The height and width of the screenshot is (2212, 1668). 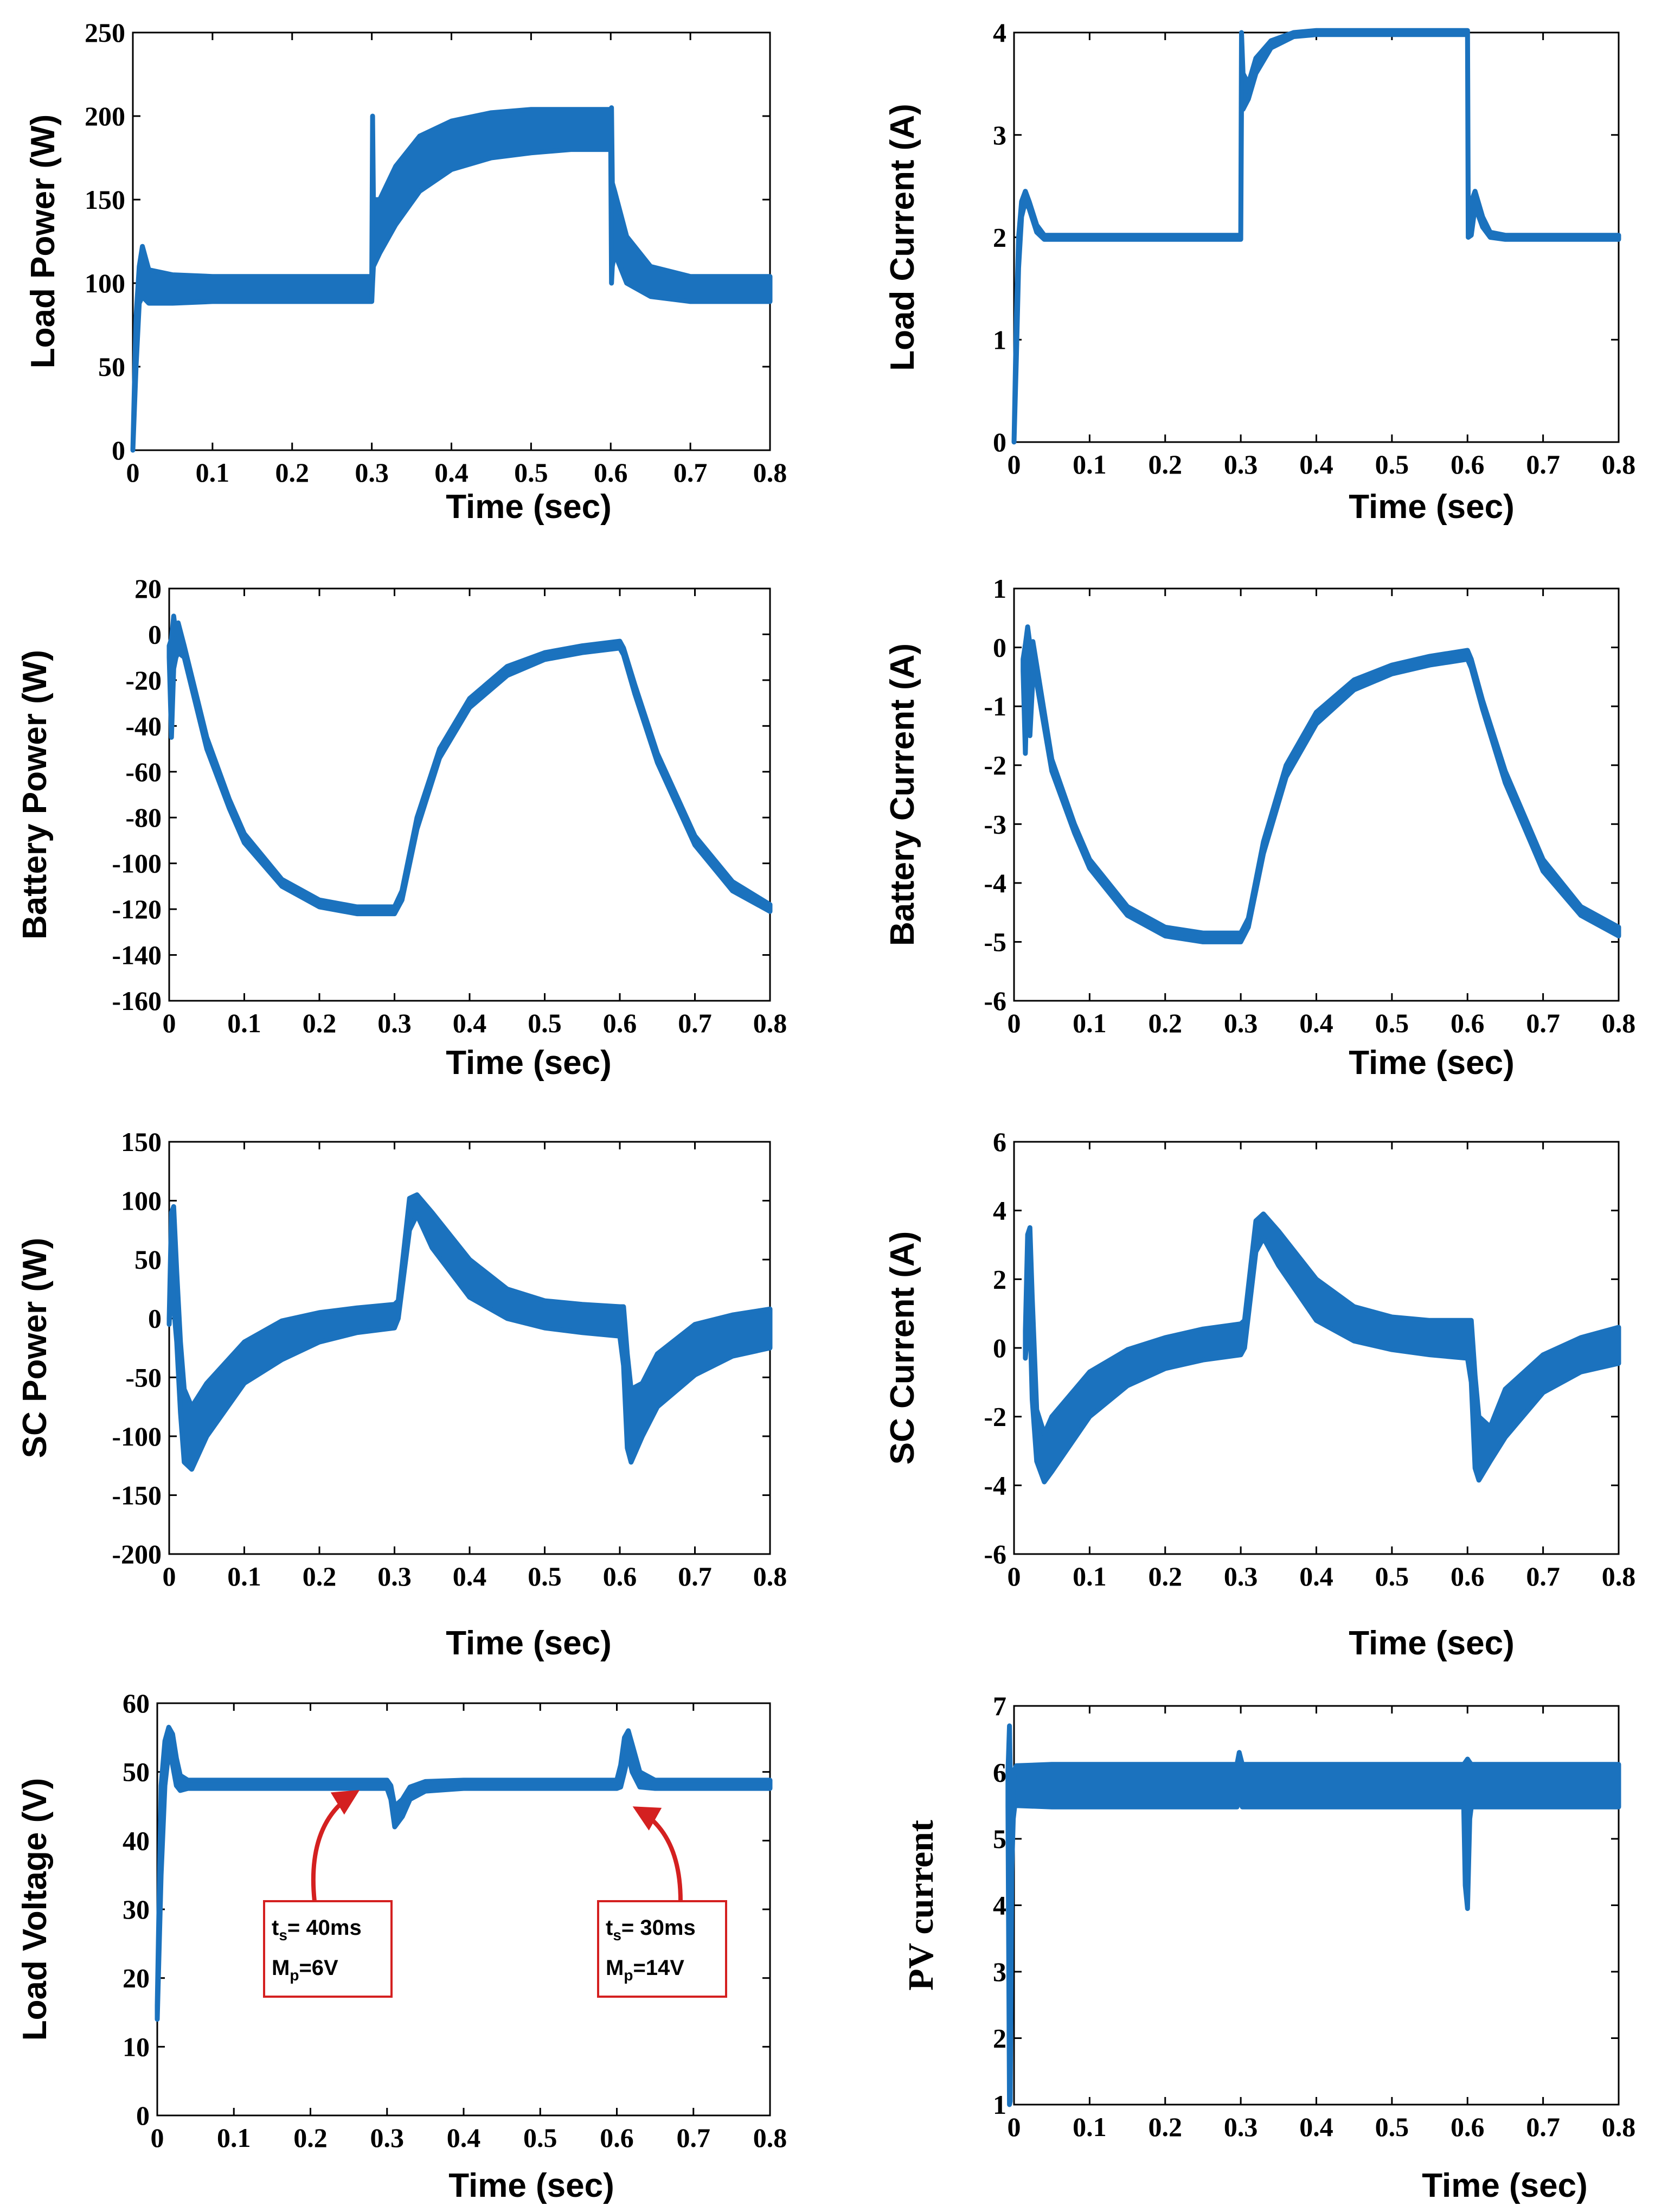 I want to click on annotation-arrow, so click(x=657, y=1854).